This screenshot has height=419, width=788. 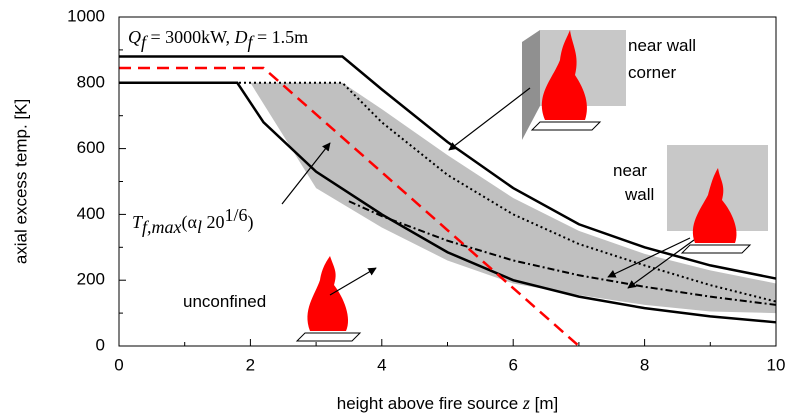 I want to click on annotation-part: corner, so click(x=652, y=72).